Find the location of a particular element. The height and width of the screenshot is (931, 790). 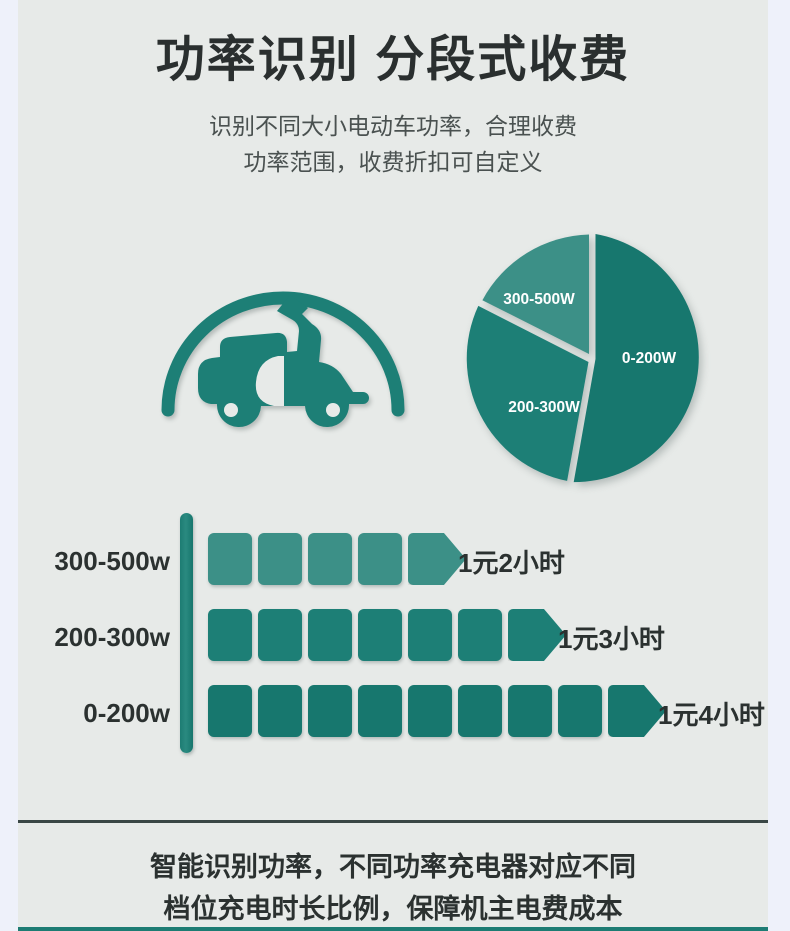

pie-slice-300-500w is located at coordinates (535, 294).